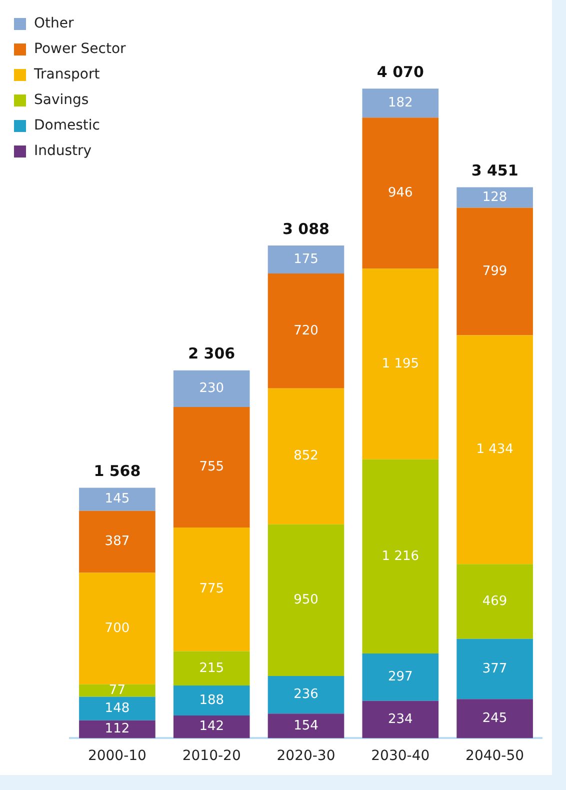 The height and width of the screenshot is (790, 566). I want to click on total-label: 1 568, so click(117, 471).